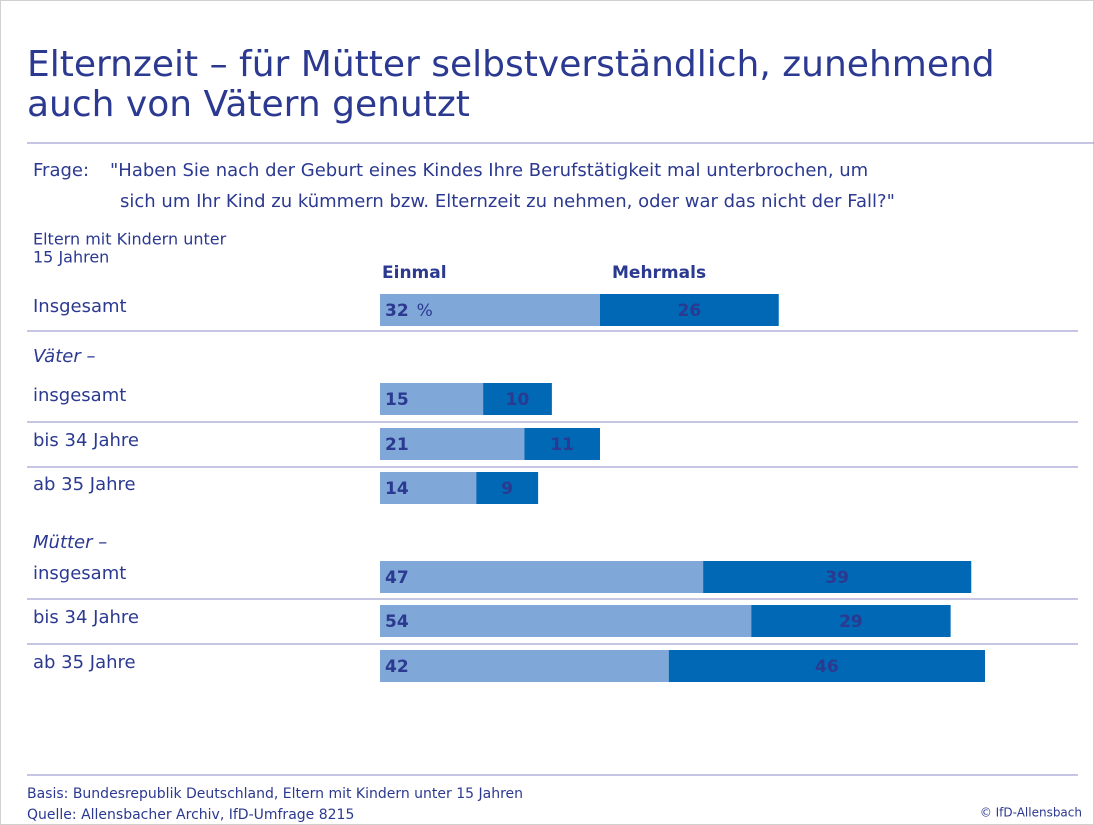  Describe the element at coordinates (397, 489) in the screenshot. I see `value-label: 14` at that location.